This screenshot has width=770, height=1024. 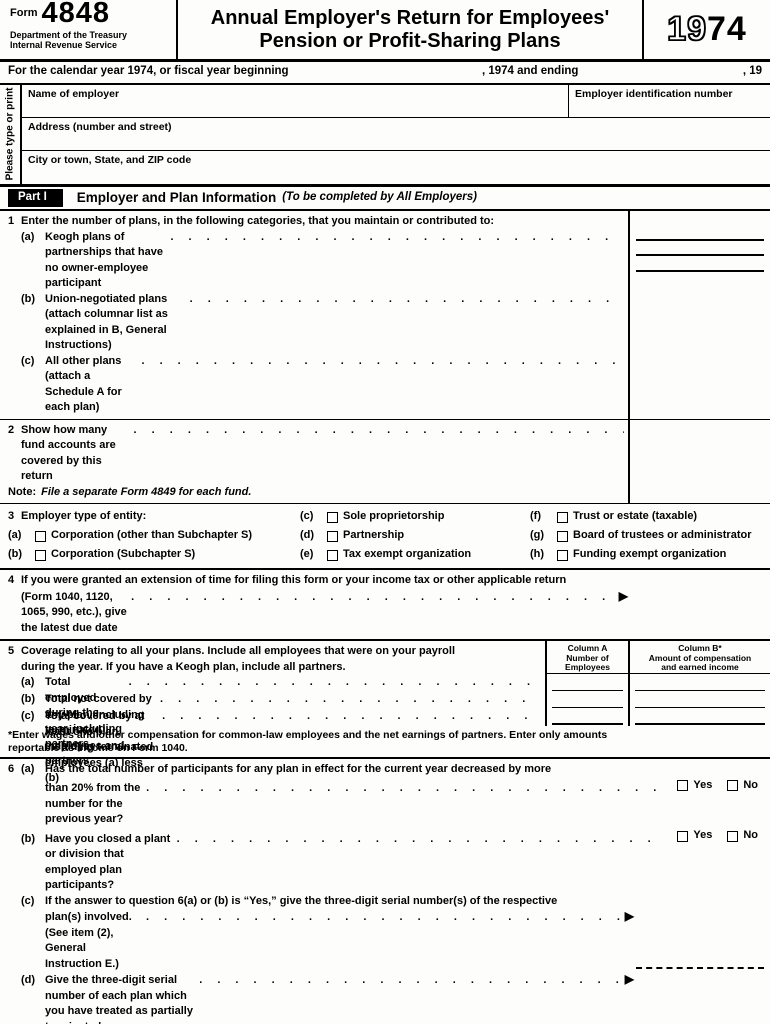 I want to click on city-state-zip-label: City or town, State, and ZIP code, so click(x=110, y=160).